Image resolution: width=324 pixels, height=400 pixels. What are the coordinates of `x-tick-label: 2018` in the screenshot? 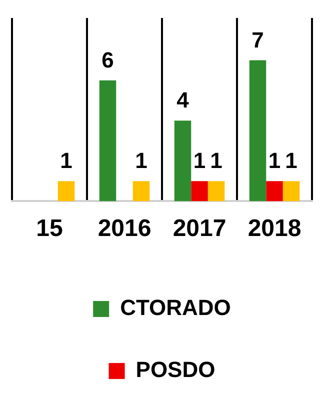 It's located at (275, 228).